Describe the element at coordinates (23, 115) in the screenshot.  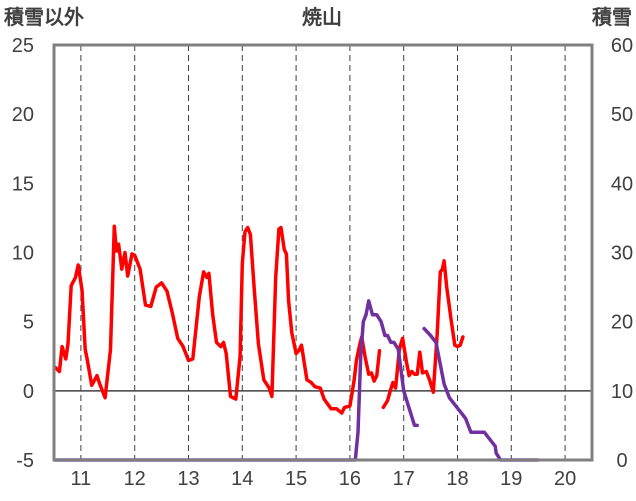
I see `left-y-tick-label: 20` at that location.